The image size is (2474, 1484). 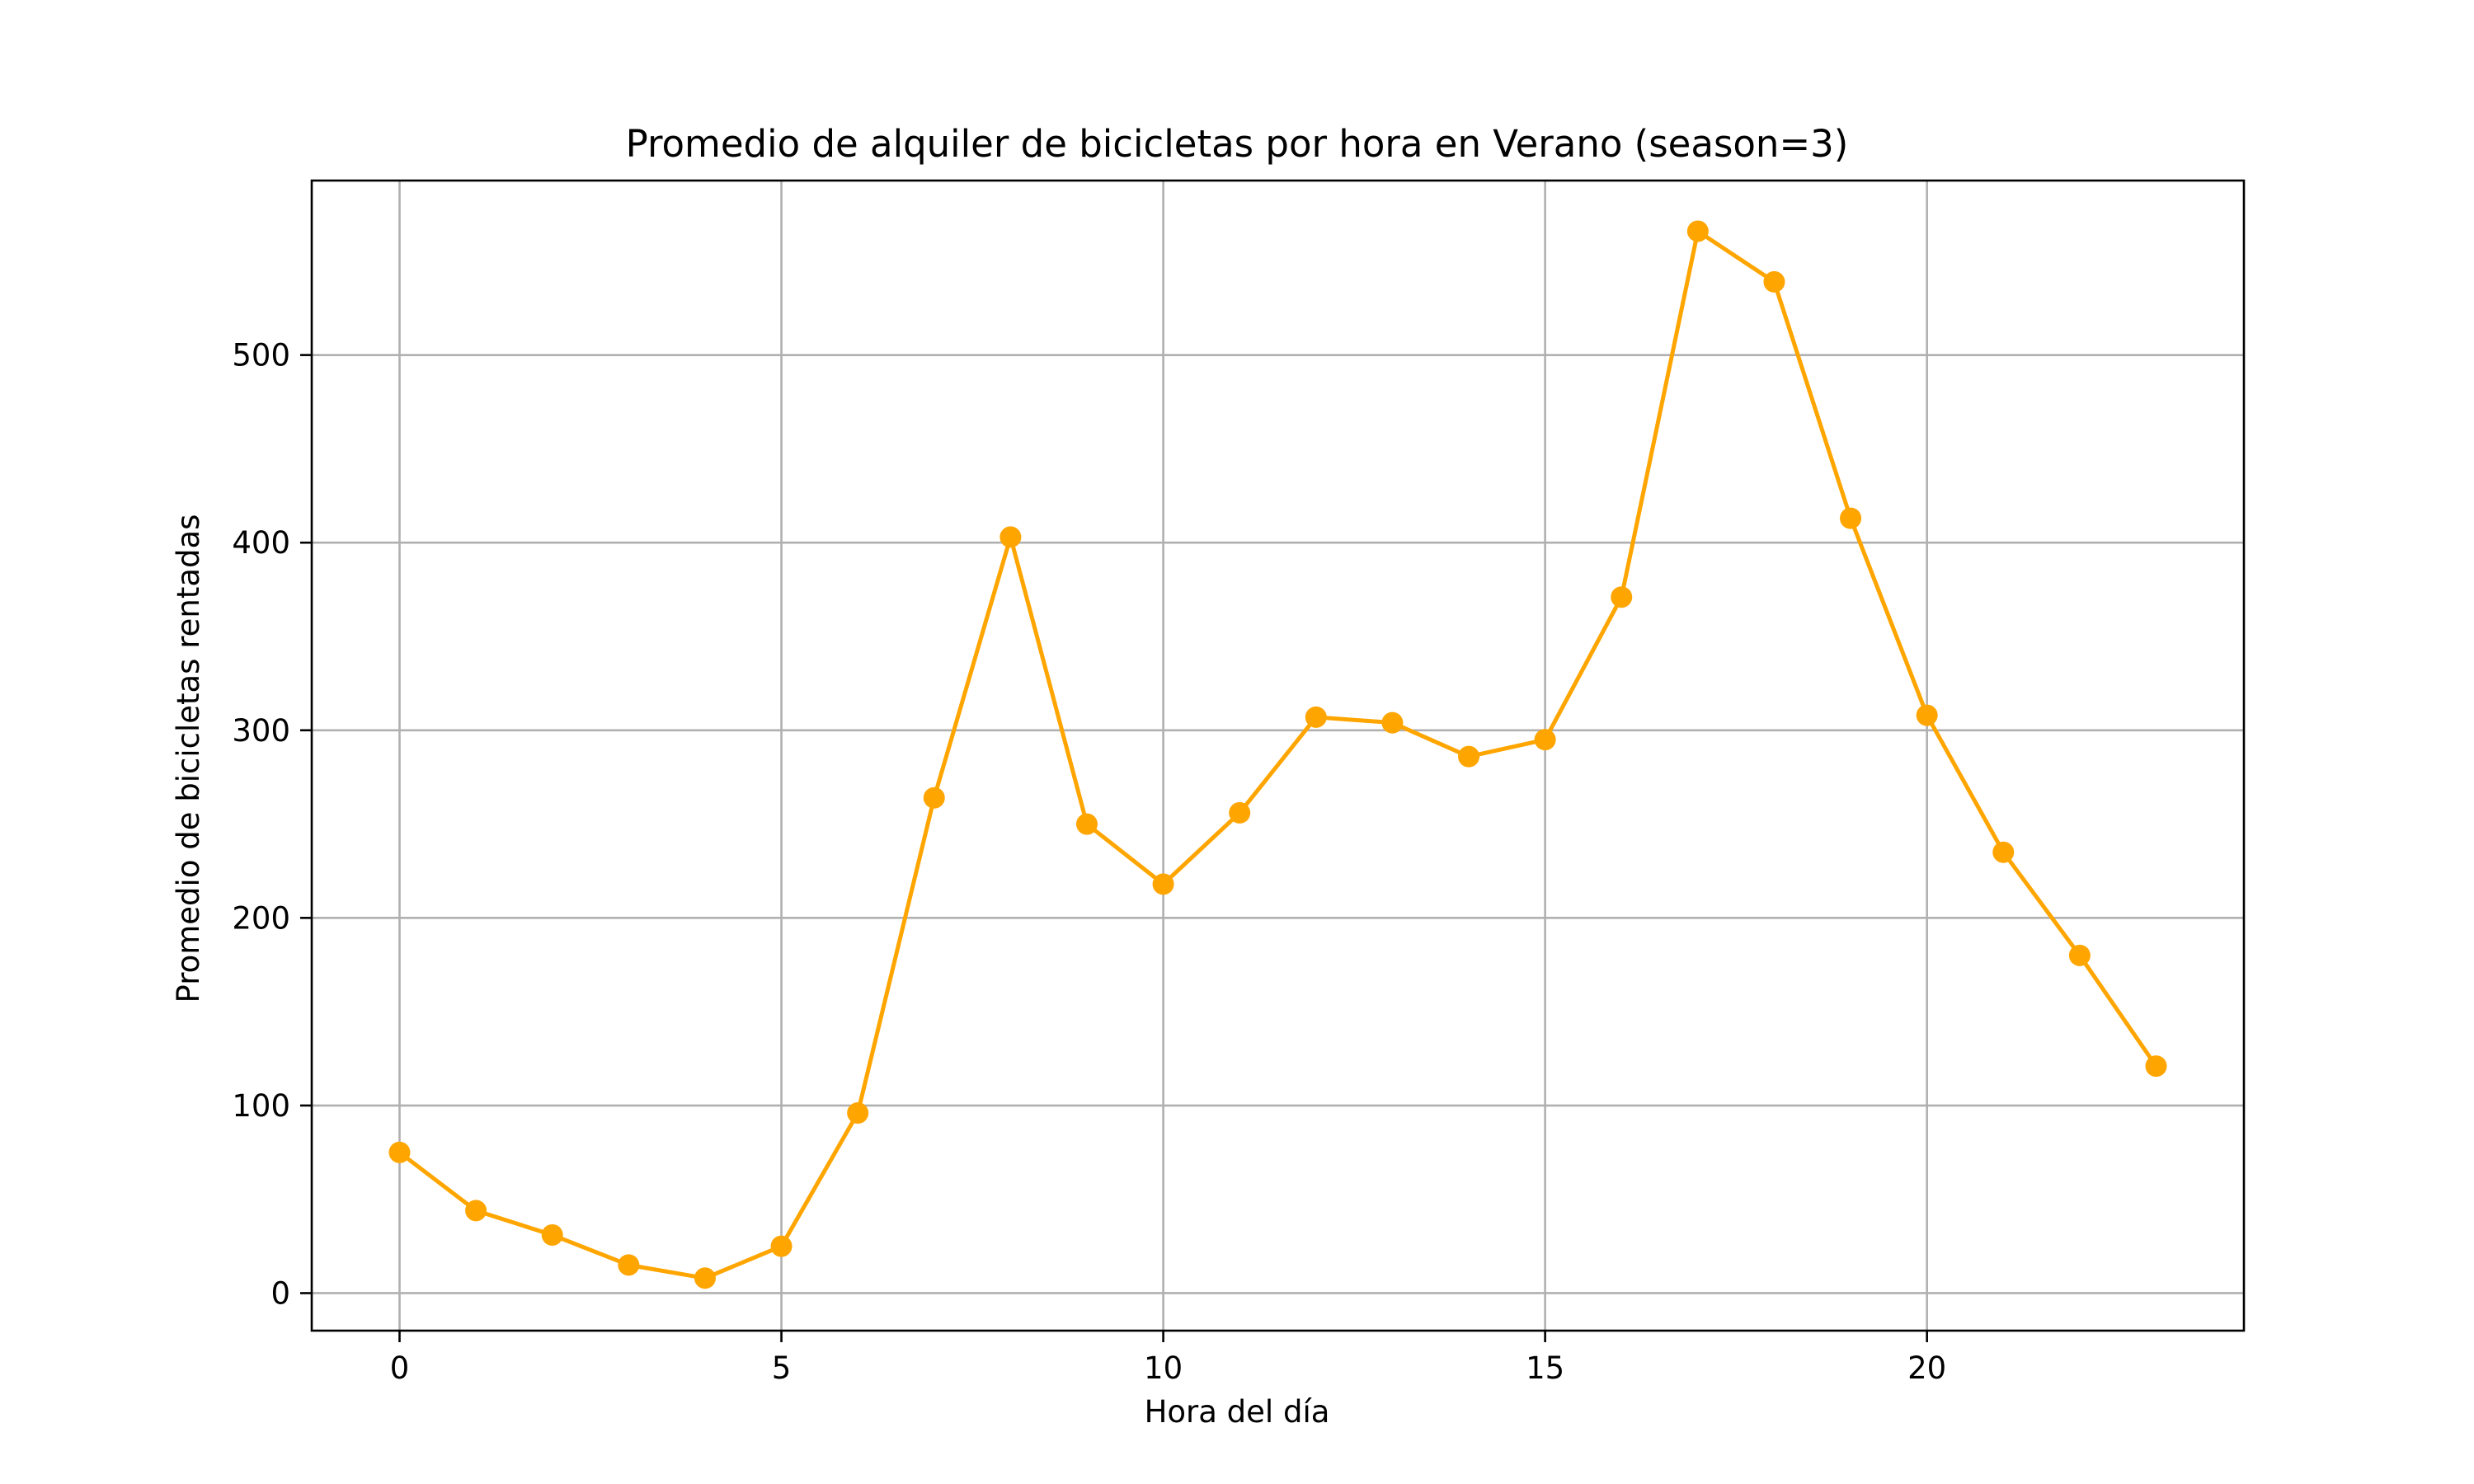 I want to click on y-tick-label: 100, so click(x=261, y=1106).